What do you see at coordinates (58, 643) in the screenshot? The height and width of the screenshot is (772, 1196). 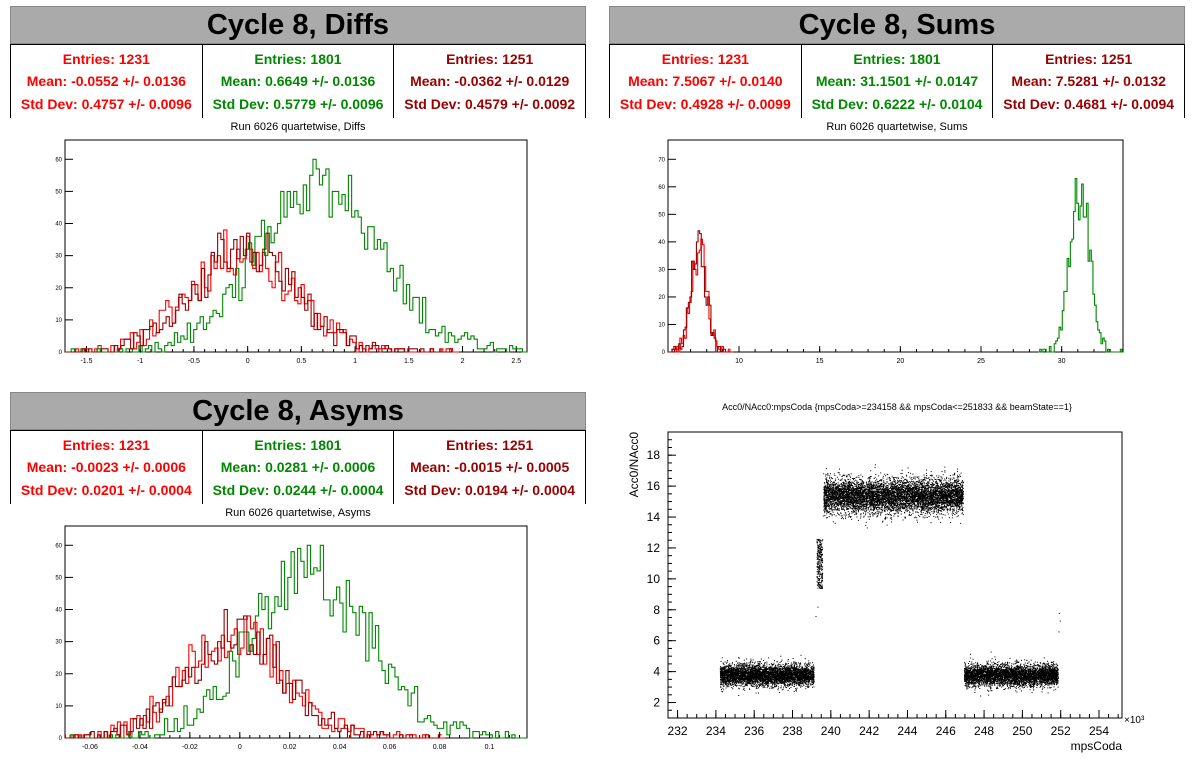 I see `y-tick-label: 30` at bounding box center [58, 643].